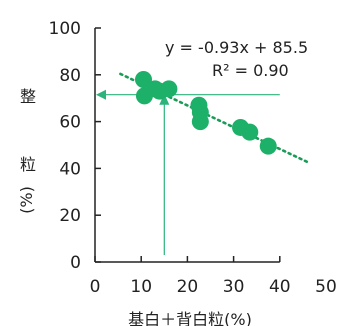 The width and height of the screenshot is (363, 326). What do you see at coordinates (28, 164) in the screenshot?
I see `y-axis-title-char-2: 粒` at bounding box center [28, 164].